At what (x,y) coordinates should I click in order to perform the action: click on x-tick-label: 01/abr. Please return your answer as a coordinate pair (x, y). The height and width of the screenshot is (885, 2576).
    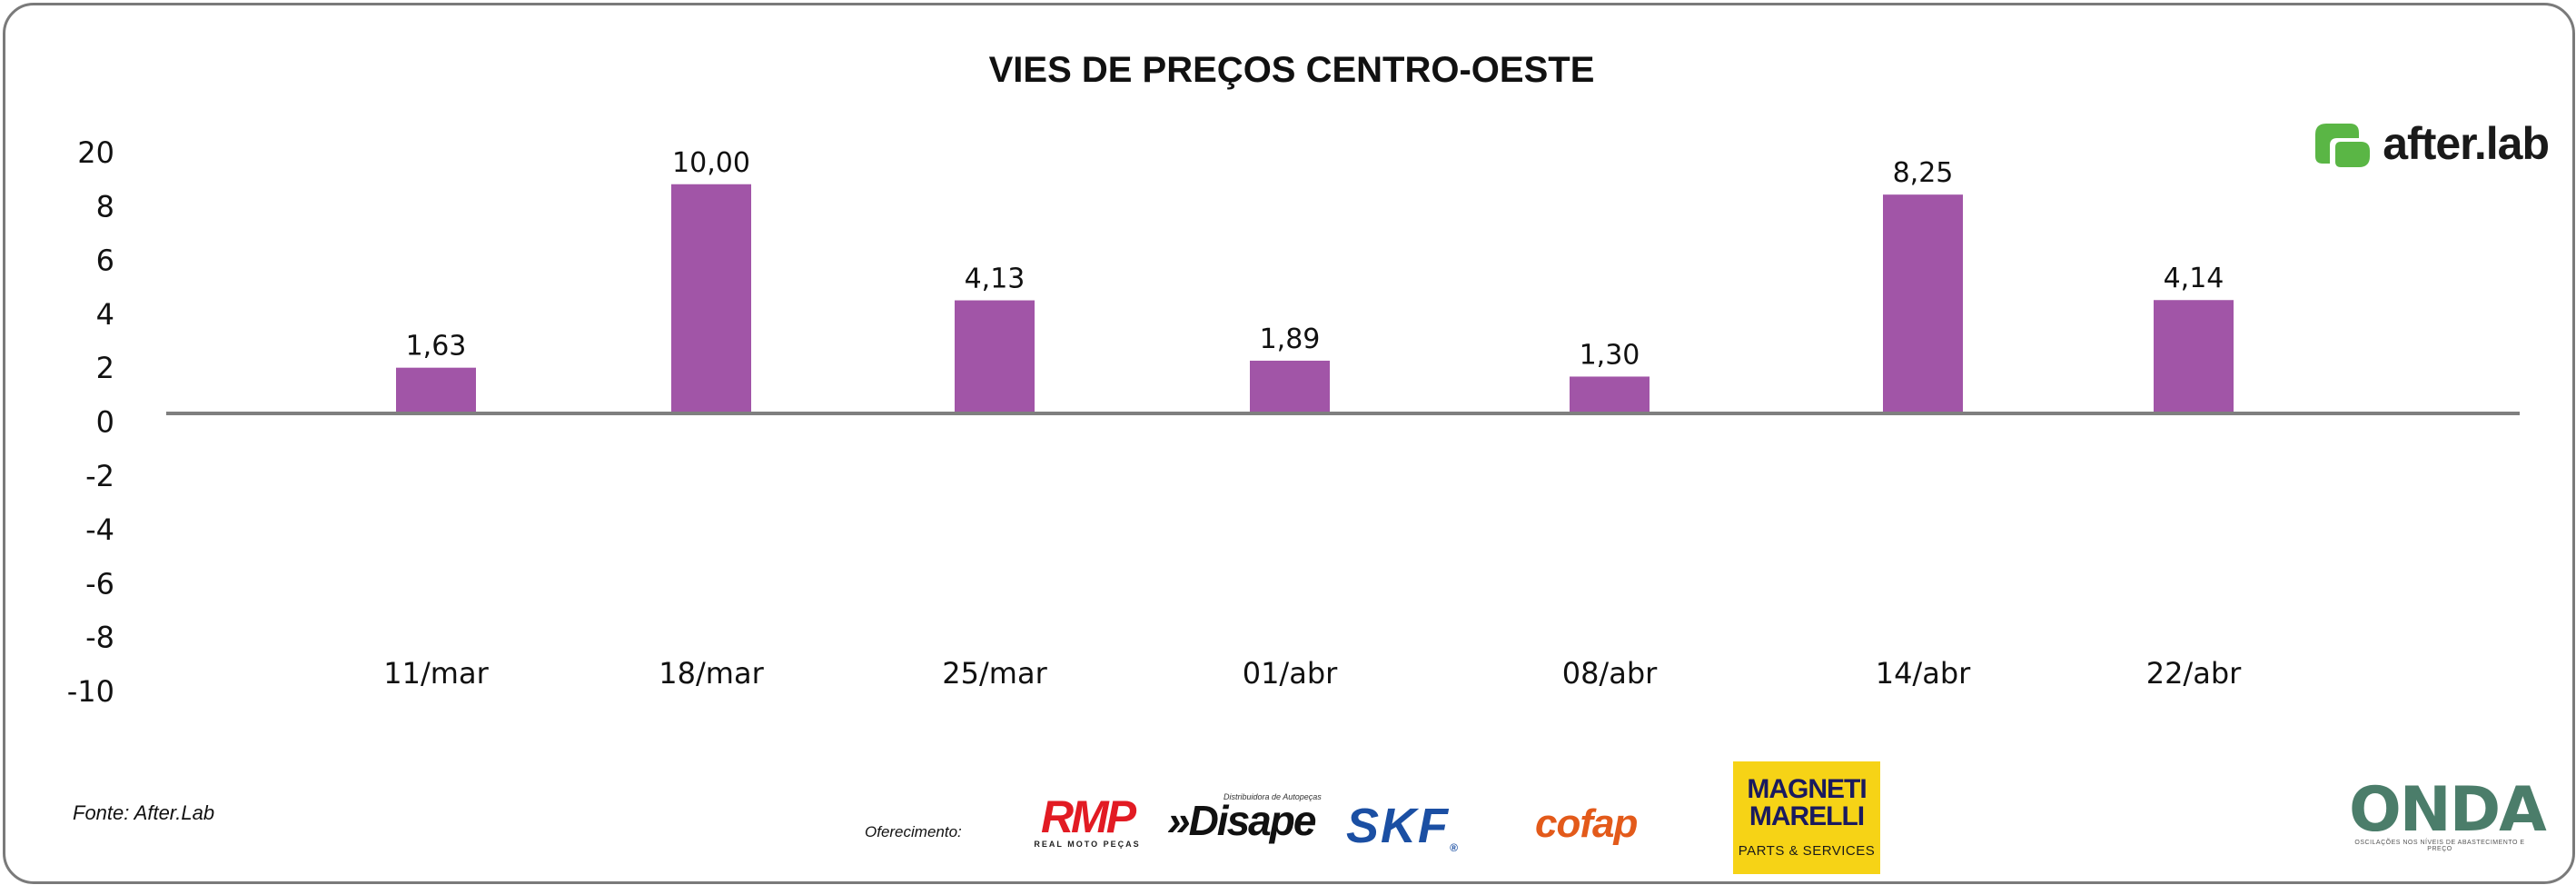
    Looking at the image, I should click on (1290, 673).